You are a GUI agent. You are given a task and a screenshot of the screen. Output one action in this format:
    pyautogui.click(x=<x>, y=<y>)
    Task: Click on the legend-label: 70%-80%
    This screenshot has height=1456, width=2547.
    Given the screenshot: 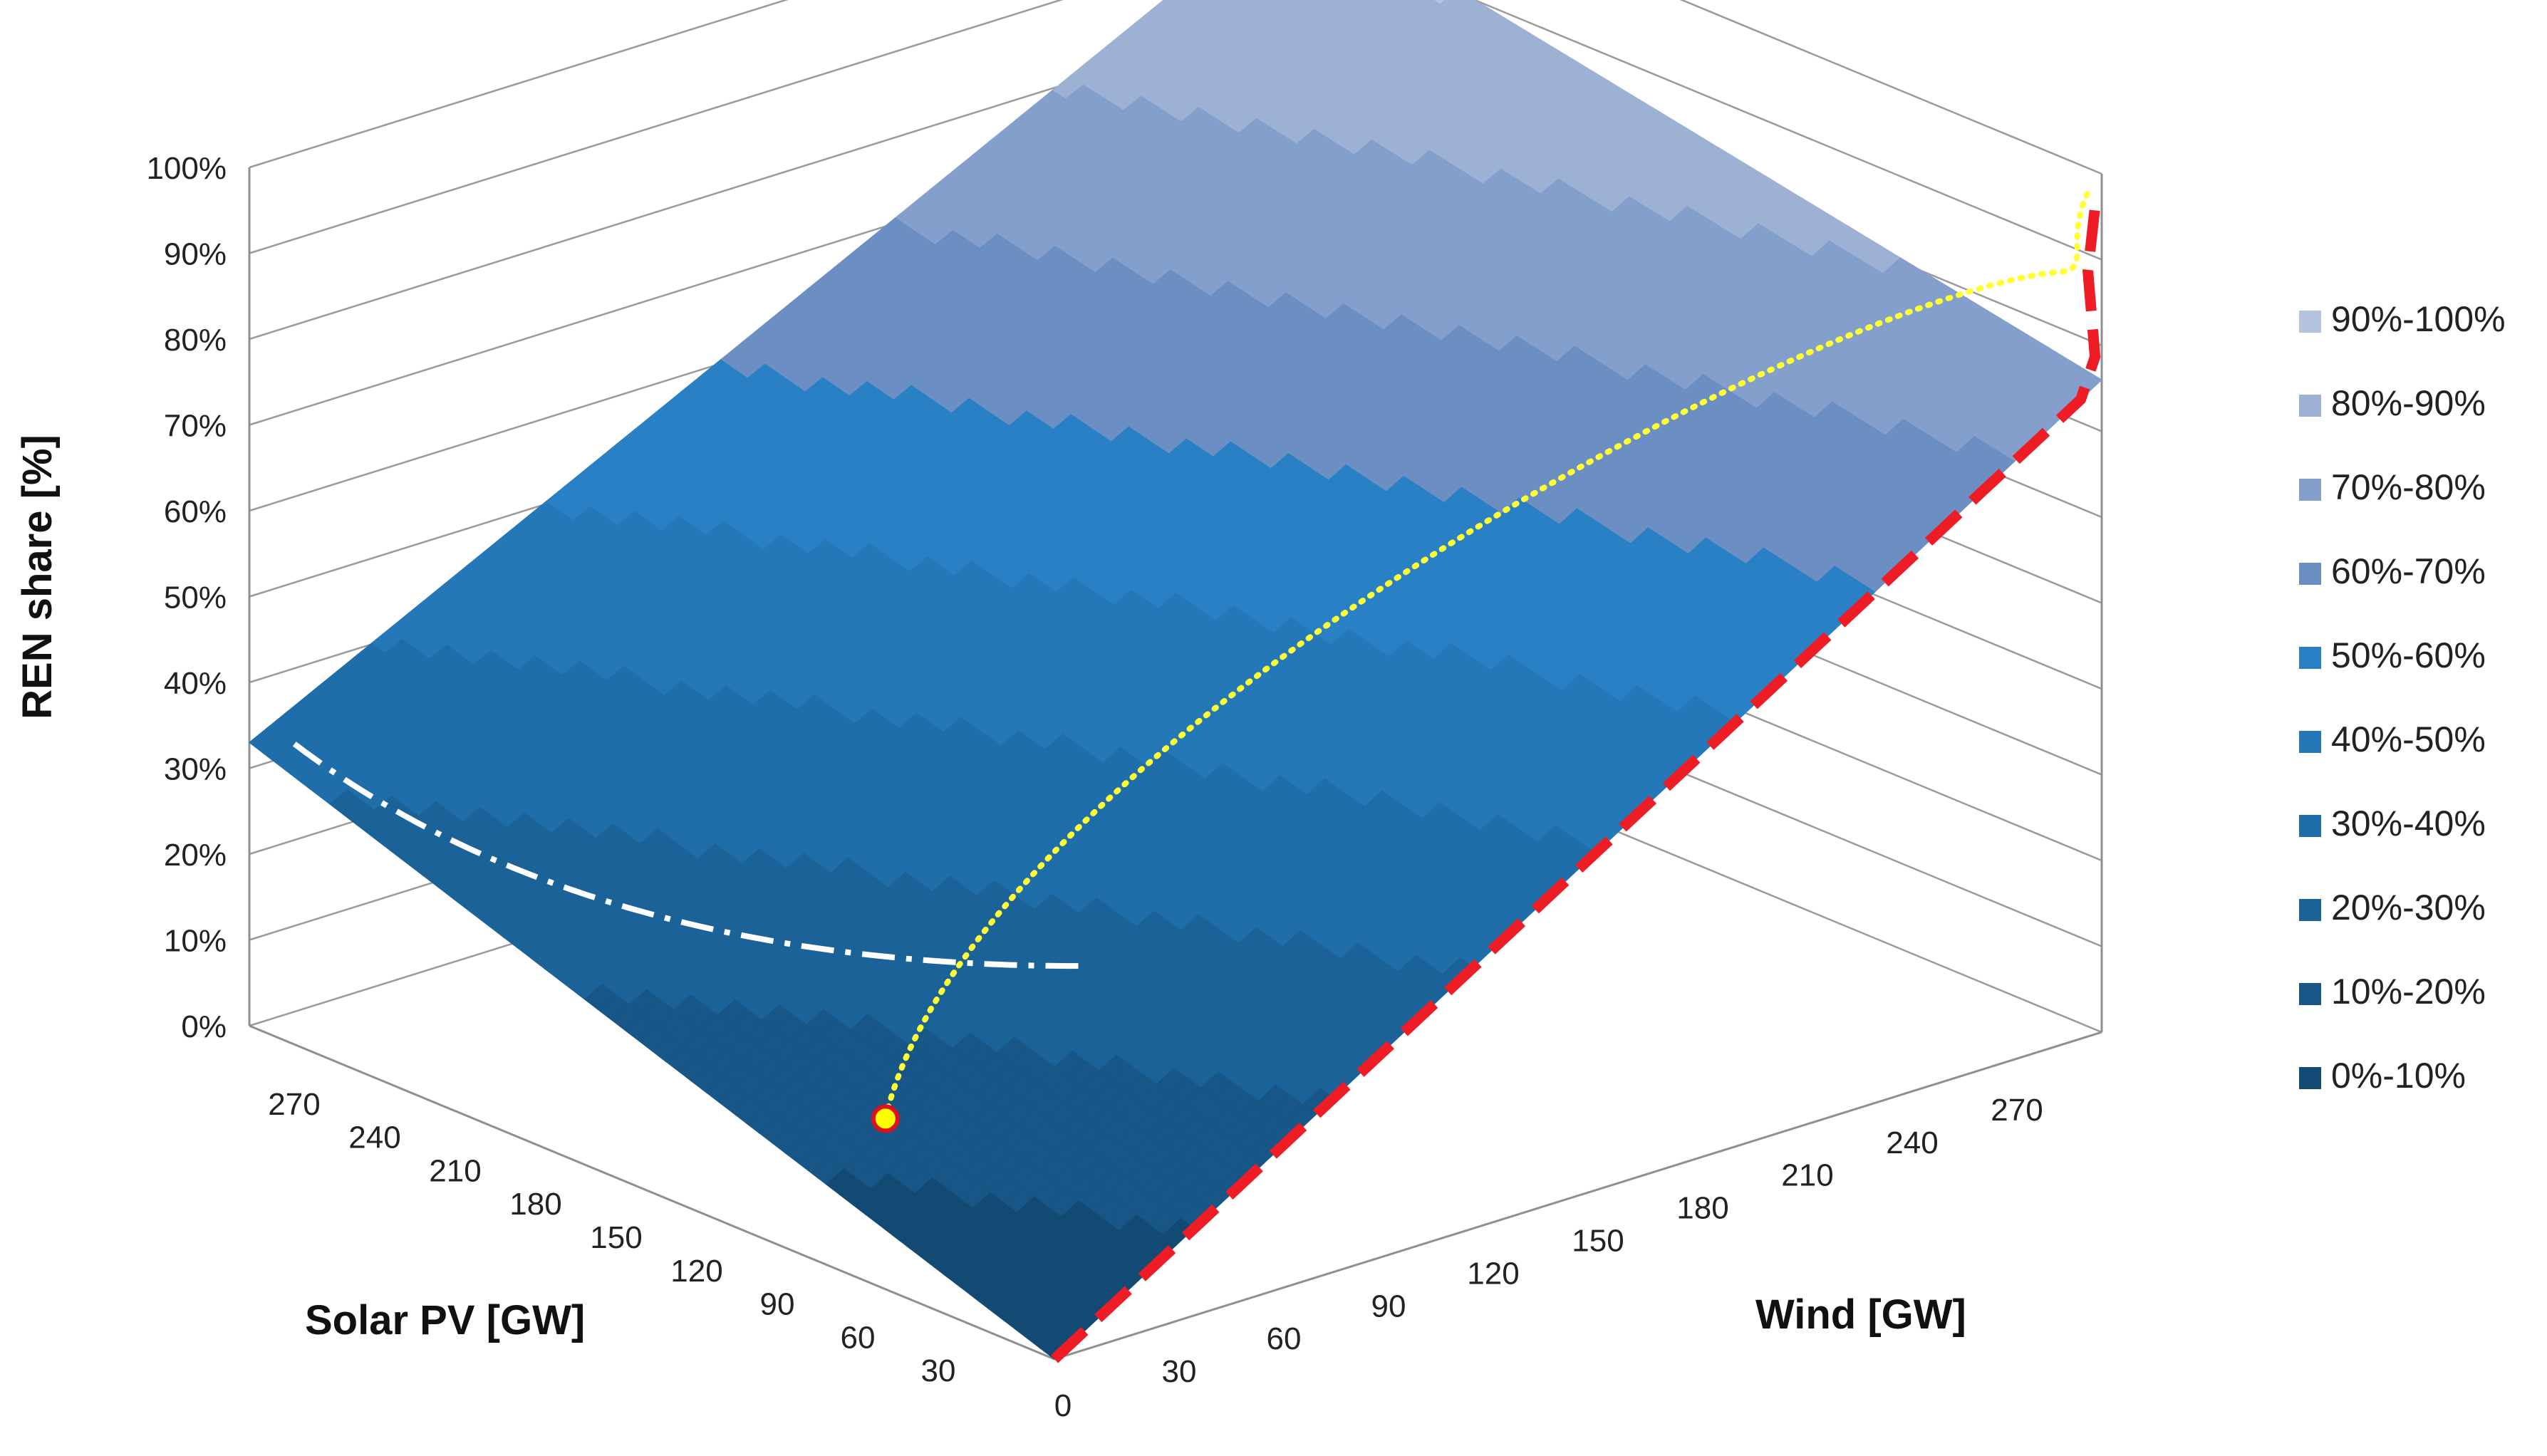 What is the action you would take?
    pyautogui.click(x=2408, y=487)
    